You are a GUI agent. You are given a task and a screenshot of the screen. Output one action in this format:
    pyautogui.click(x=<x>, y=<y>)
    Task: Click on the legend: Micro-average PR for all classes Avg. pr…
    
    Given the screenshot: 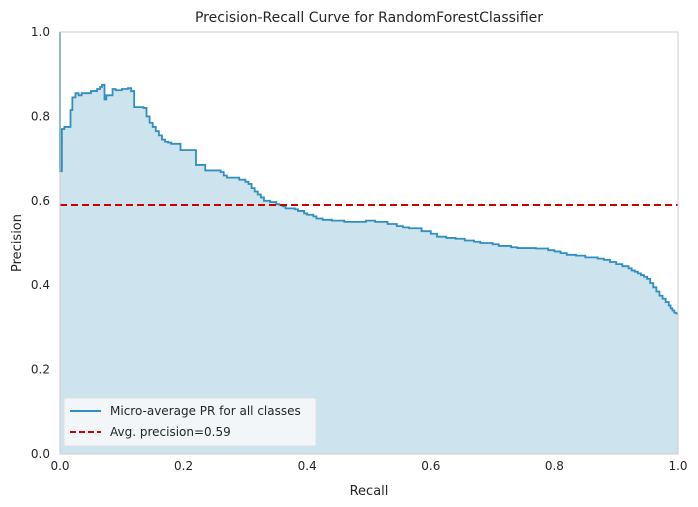 What is the action you would take?
    pyautogui.click(x=190, y=422)
    